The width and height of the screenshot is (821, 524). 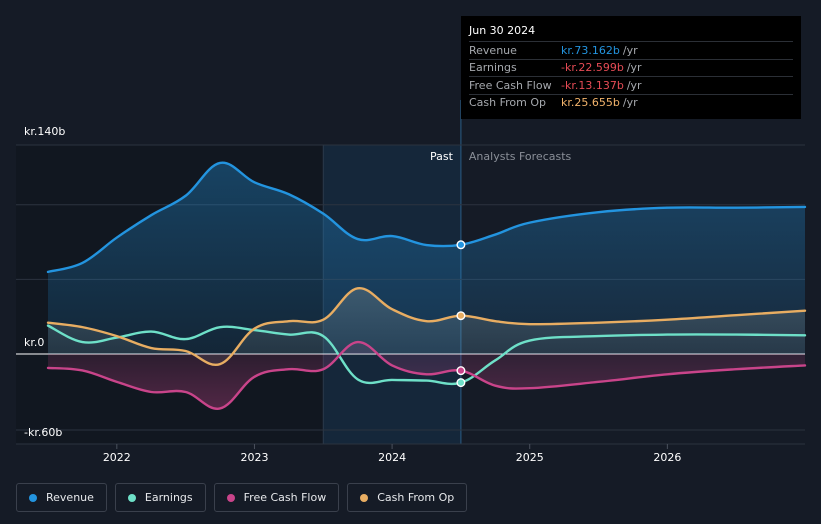 What do you see at coordinates (592, 85) in the screenshot?
I see `tooltip-value: -kr.13.137b` at bounding box center [592, 85].